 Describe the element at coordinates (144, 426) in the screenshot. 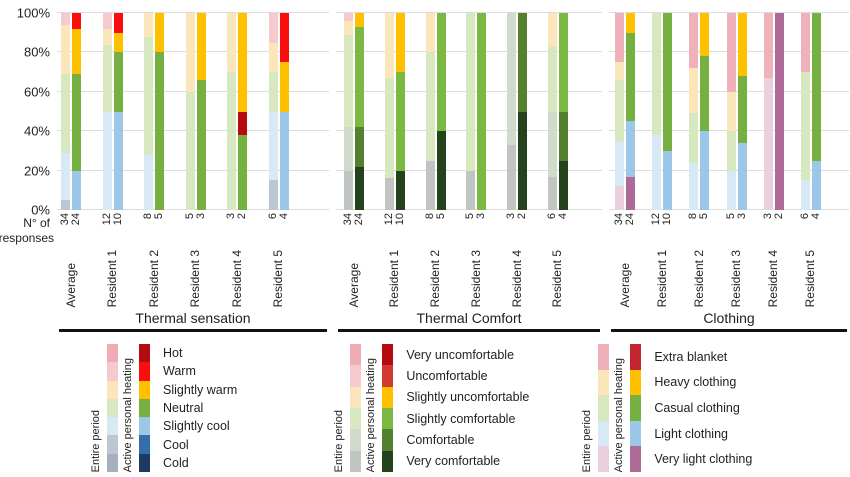

I see `legend-swatch-slightly-cool` at that location.